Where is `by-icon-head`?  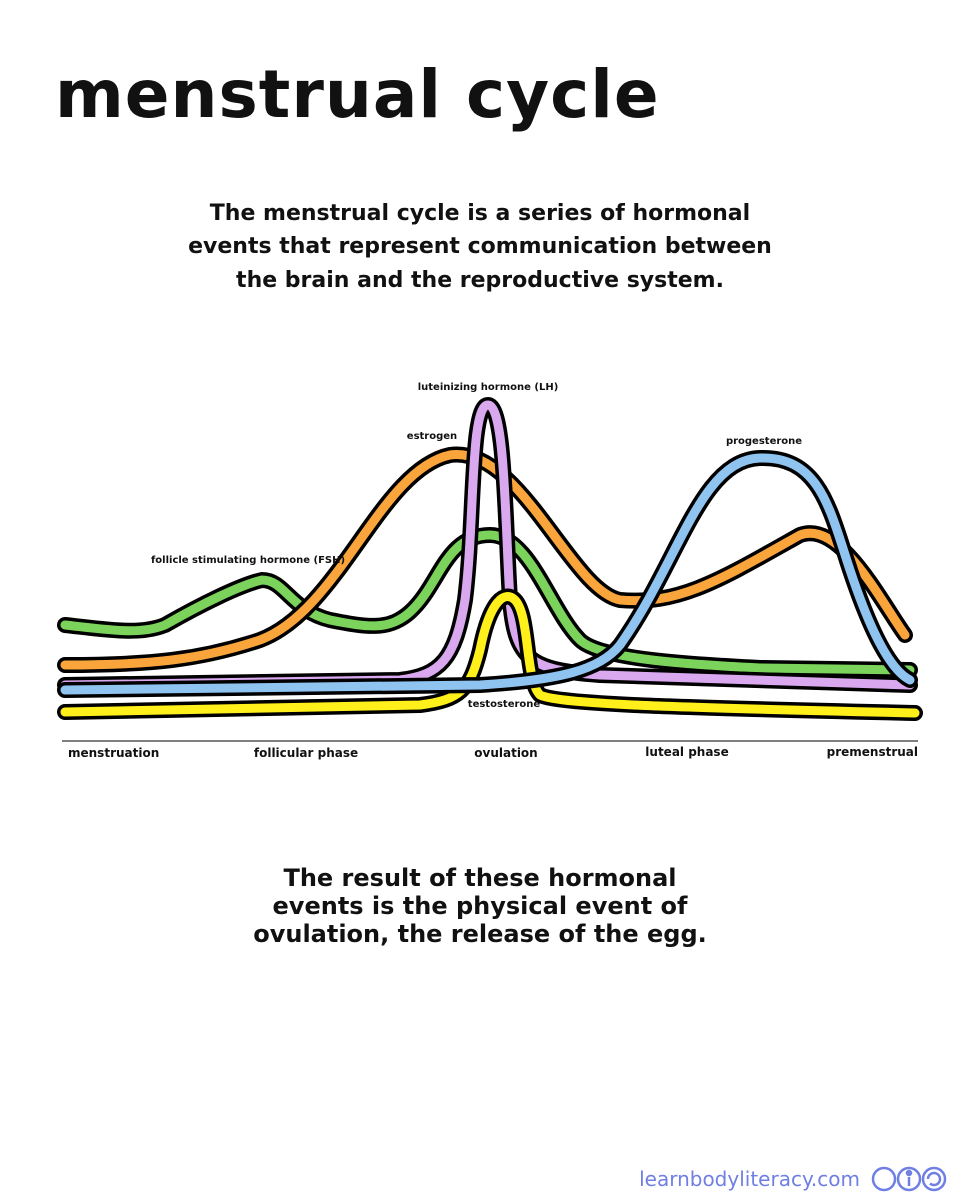
by-icon-head is located at coordinates (909, 1173).